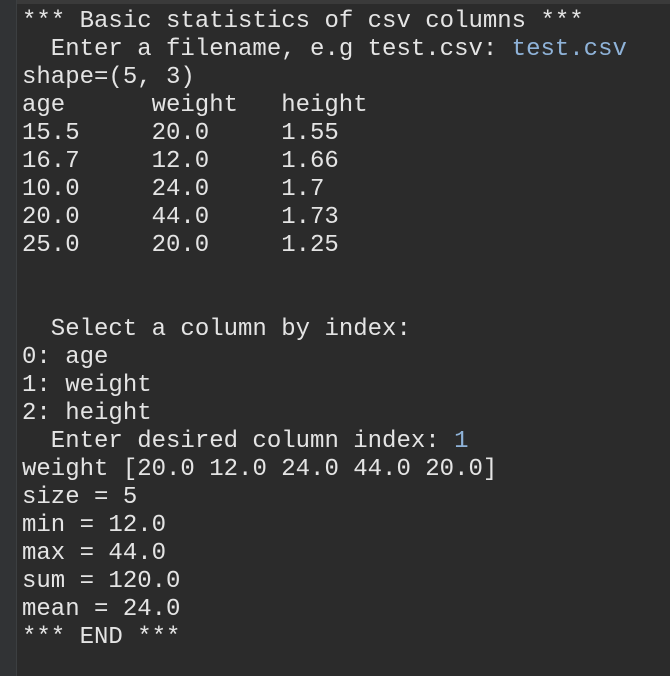 The height and width of the screenshot is (676, 670). Describe the element at coordinates (94, 525) in the screenshot. I see `result-line: min = 12.0` at that location.